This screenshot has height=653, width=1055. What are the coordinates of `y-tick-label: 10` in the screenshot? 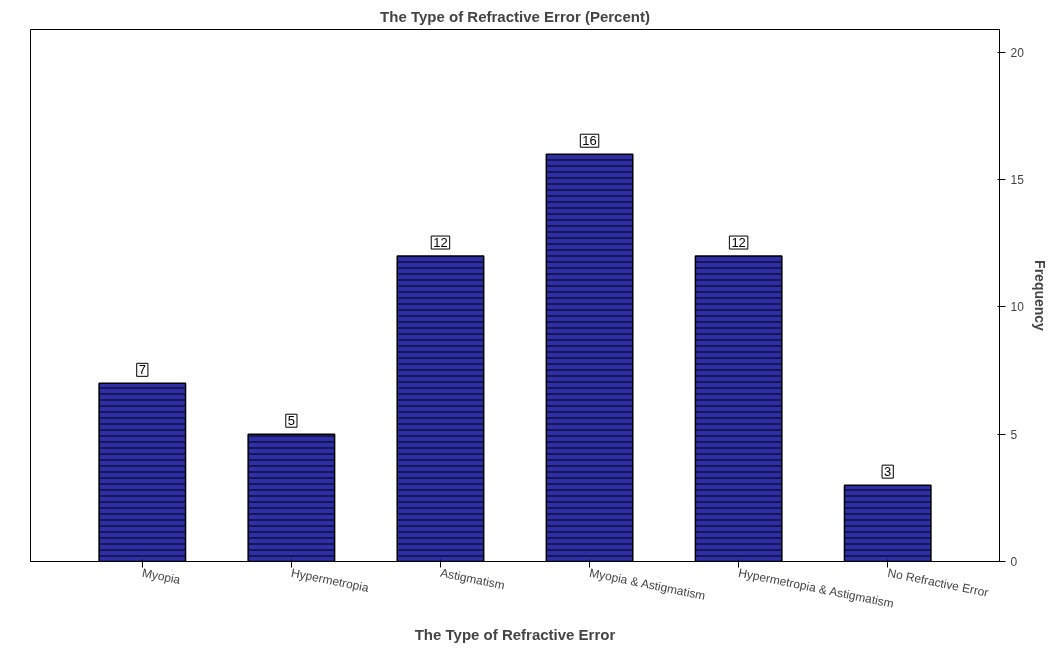 It's located at (1017, 307).